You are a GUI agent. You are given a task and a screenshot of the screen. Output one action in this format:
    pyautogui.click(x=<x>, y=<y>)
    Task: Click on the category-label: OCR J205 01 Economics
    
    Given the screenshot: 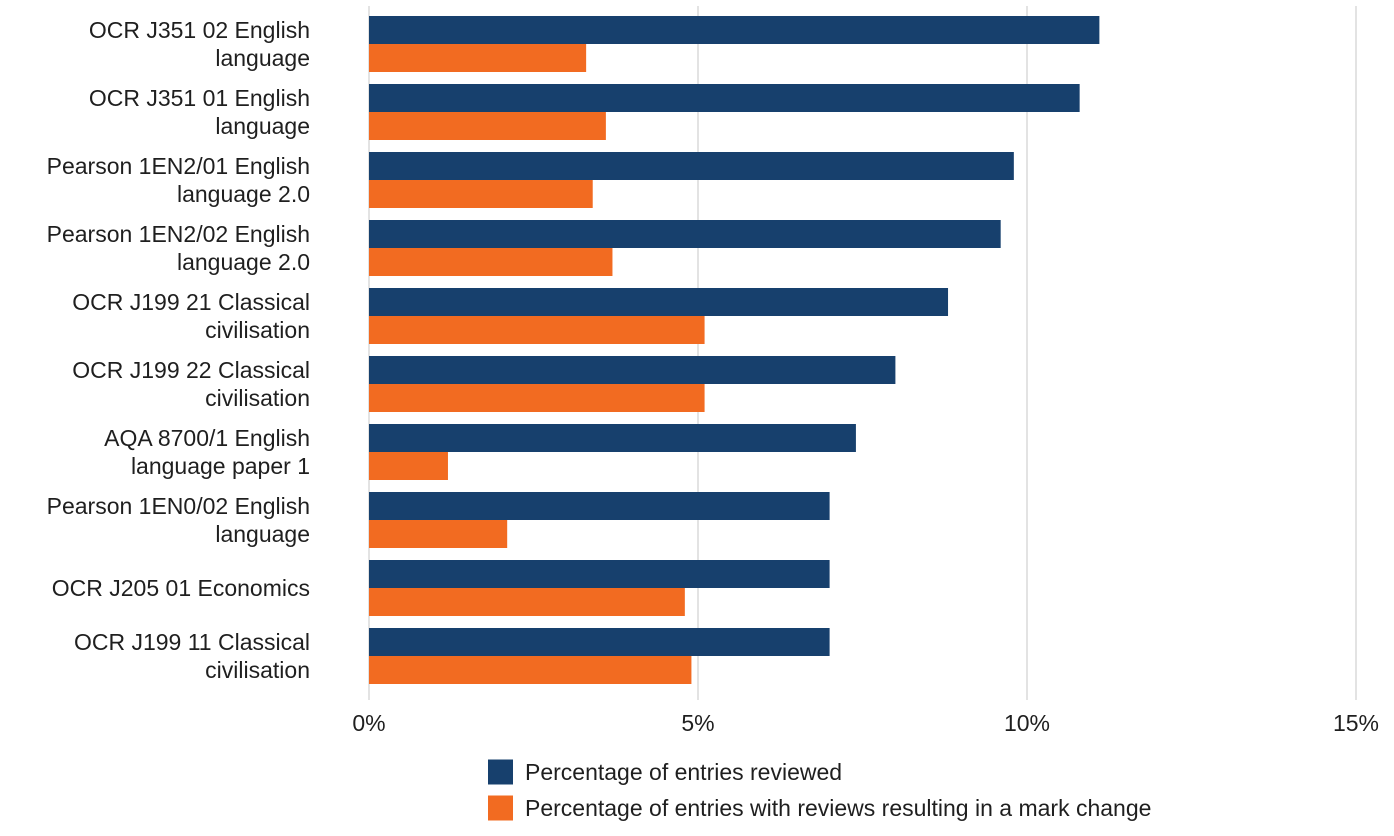 What is the action you would take?
    pyautogui.click(x=181, y=588)
    